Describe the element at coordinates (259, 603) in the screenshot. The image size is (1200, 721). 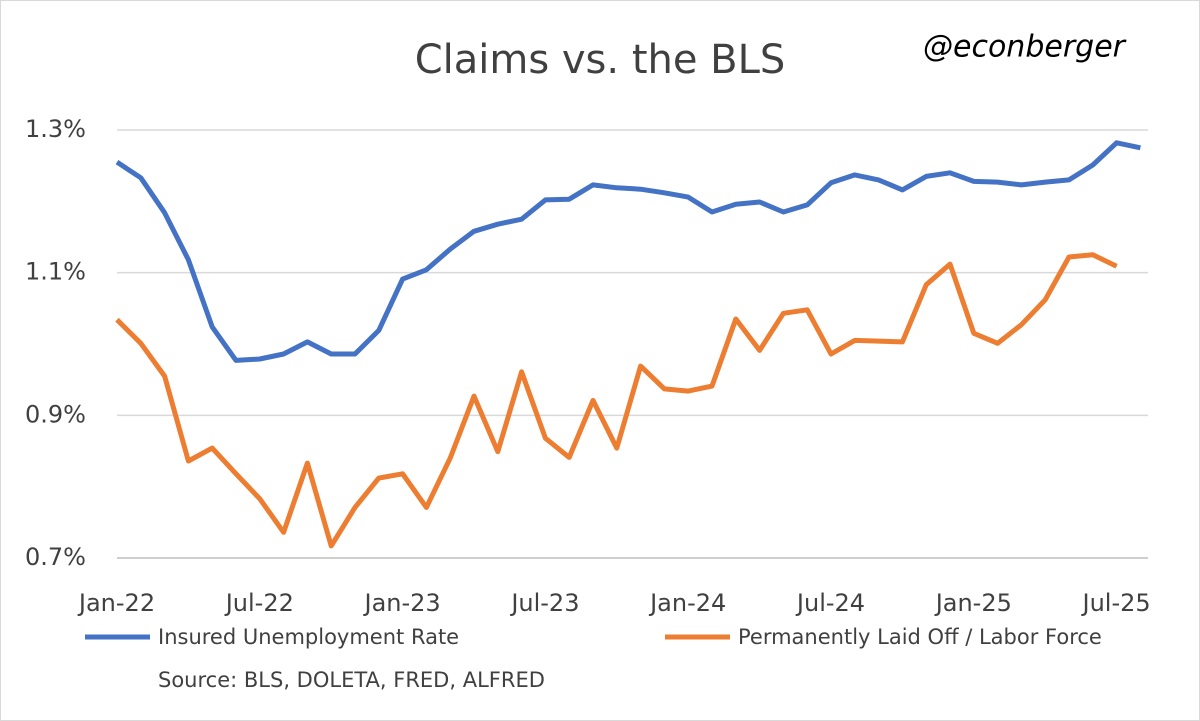
I see `x-tick-label: Jul-22` at that location.